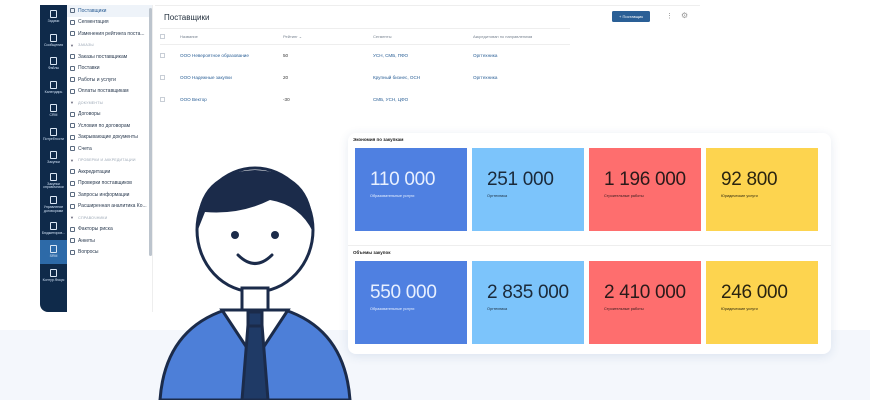  Describe the element at coordinates (53, 21) in the screenshot. I see `nav-label: Задачи` at that location.